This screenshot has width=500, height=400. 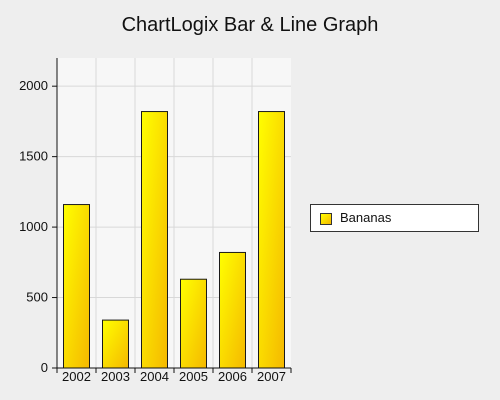 What do you see at coordinates (33, 85) in the screenshot?
I see `y-tick-label: 2000` at bounding box center [33, 85].